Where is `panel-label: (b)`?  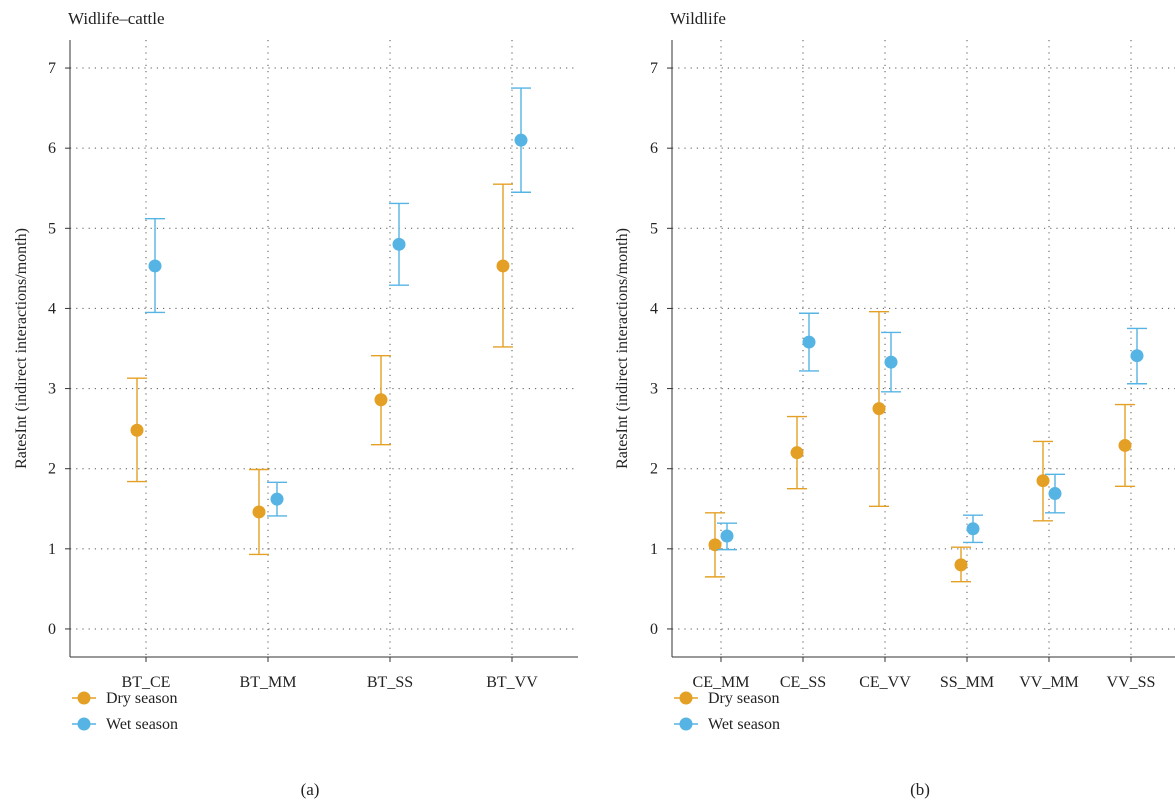
panel-label: (b) is located at coordinates (920, 789).